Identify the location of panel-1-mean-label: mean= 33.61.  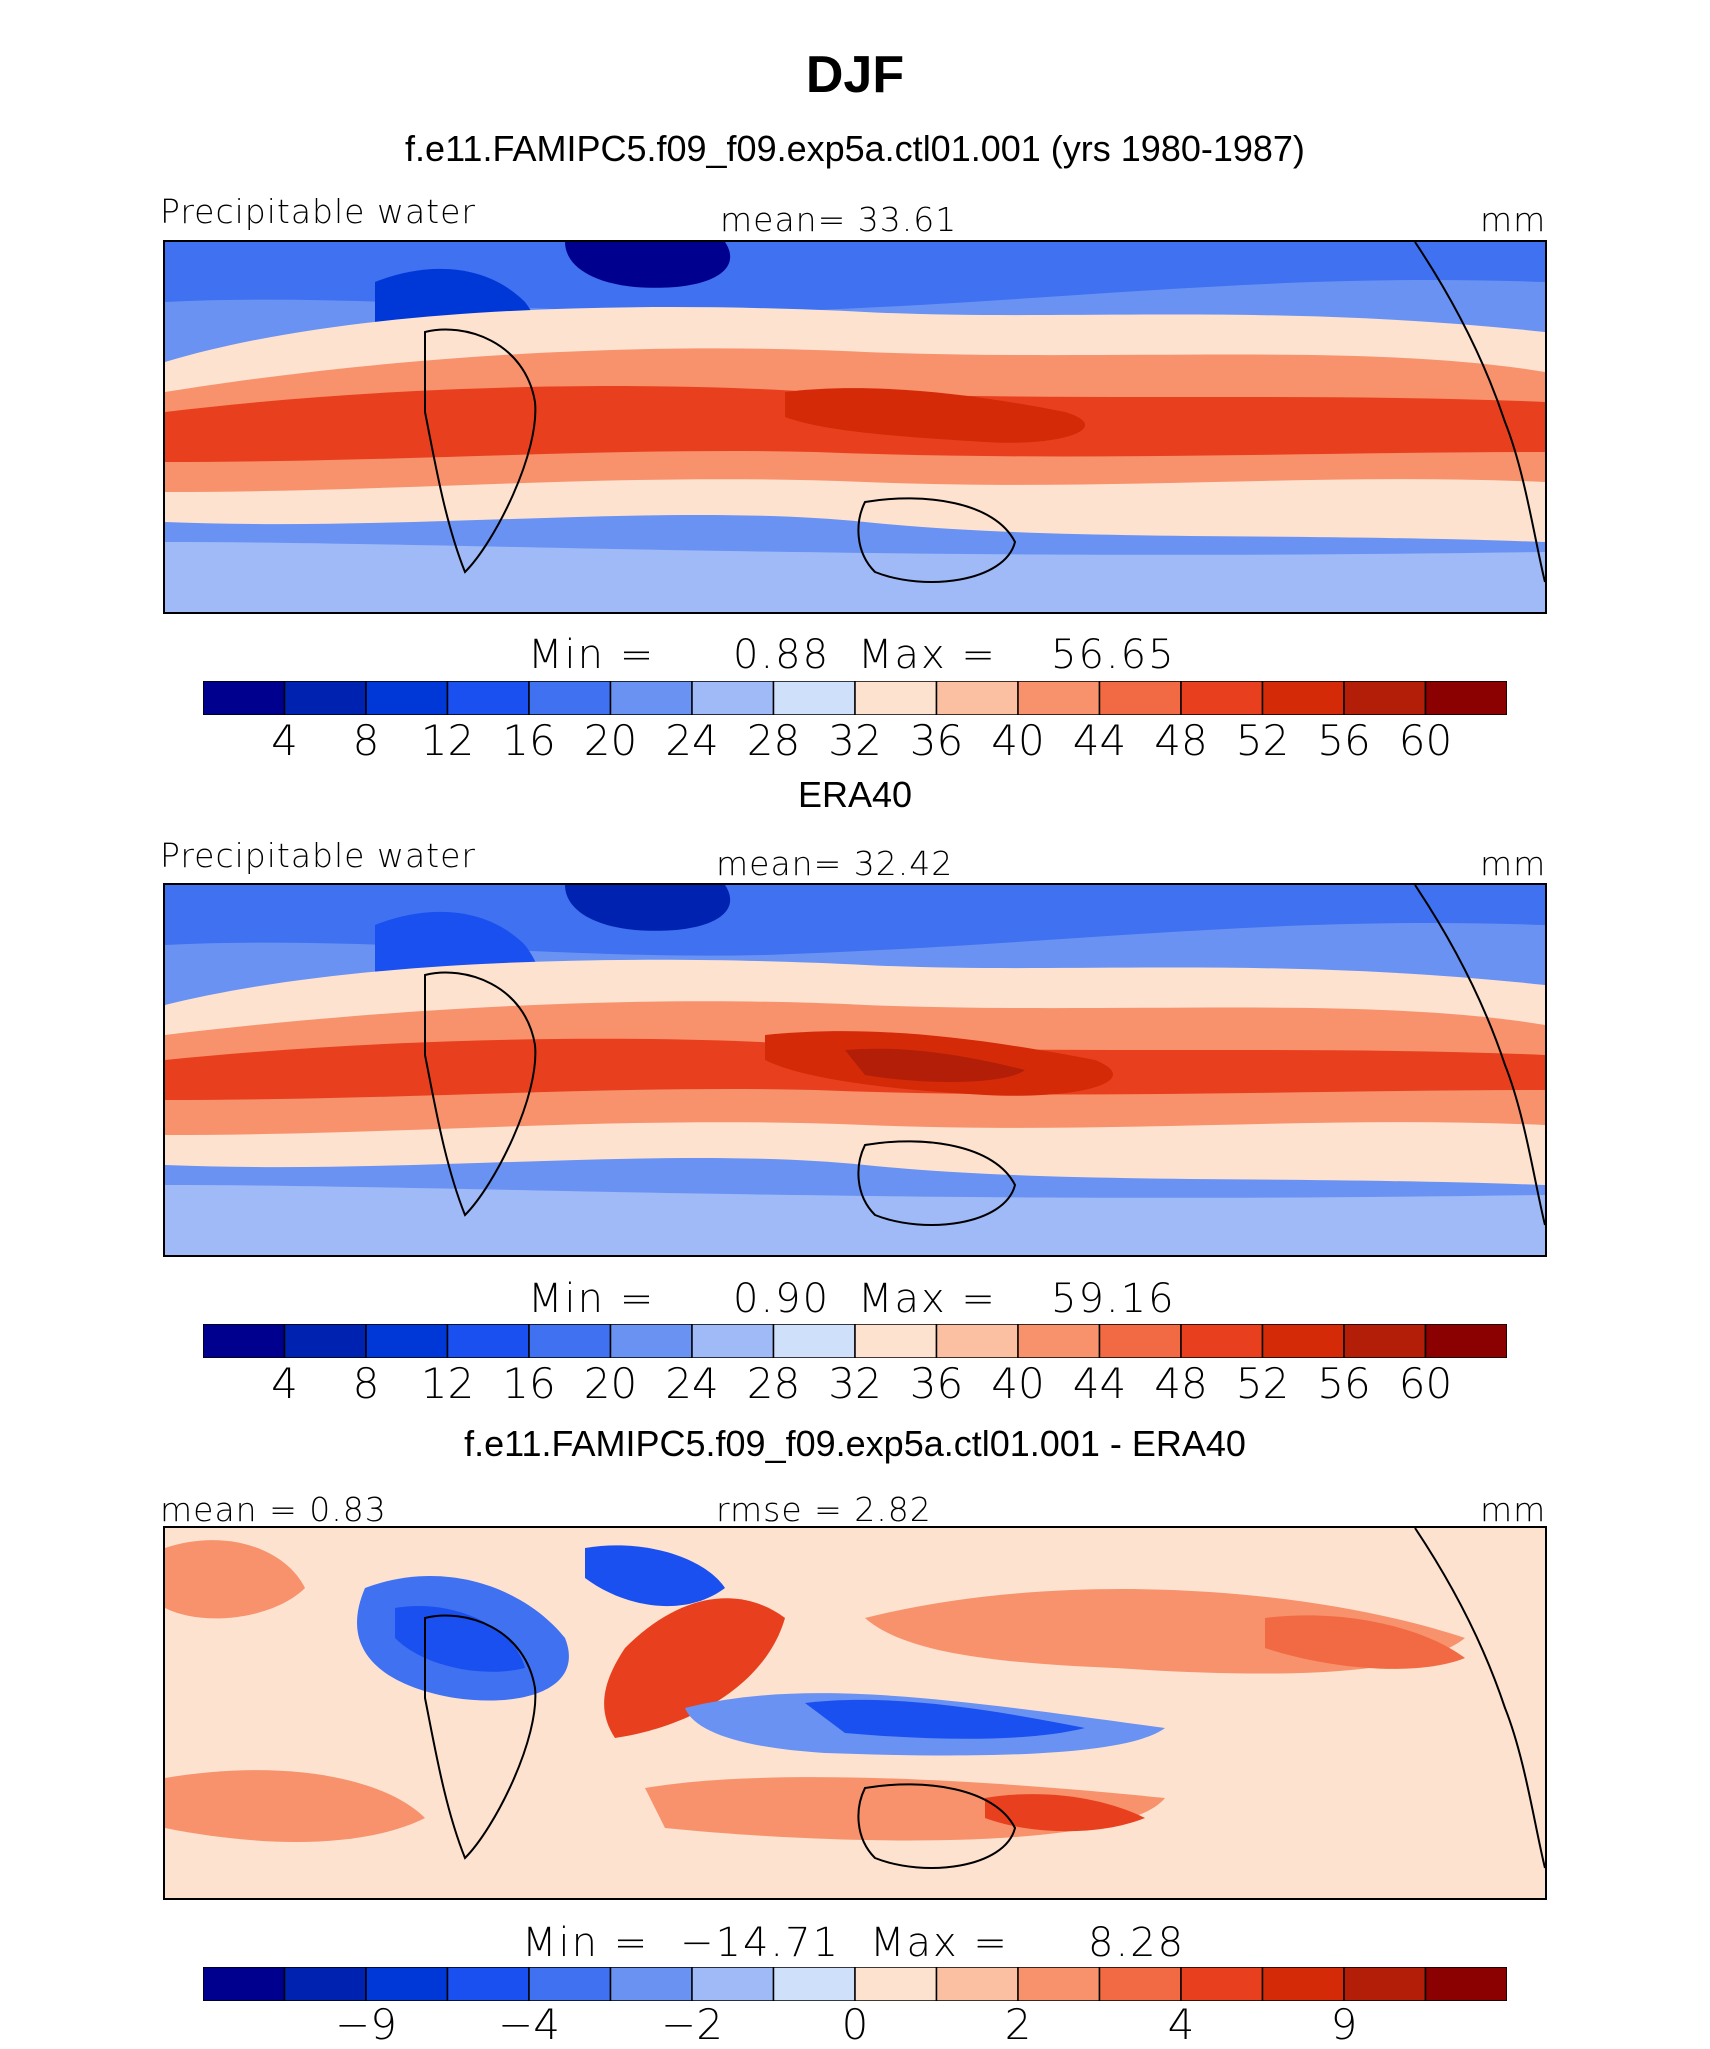
(839, 219).